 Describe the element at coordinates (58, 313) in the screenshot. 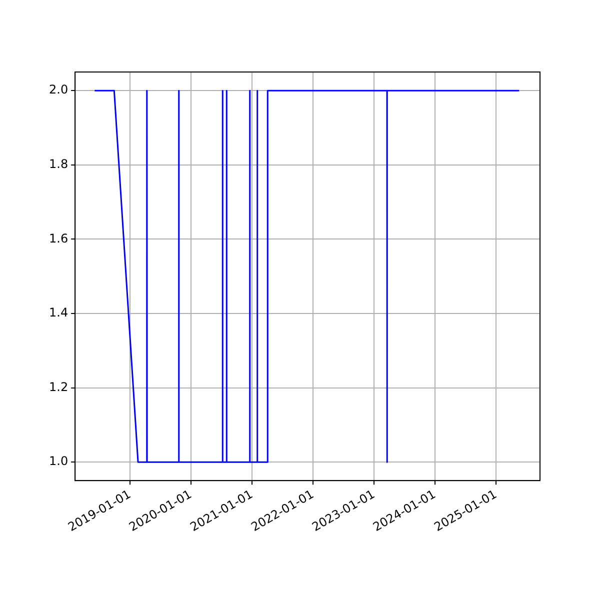

I see `y-tick-label: 1.4` at that location.